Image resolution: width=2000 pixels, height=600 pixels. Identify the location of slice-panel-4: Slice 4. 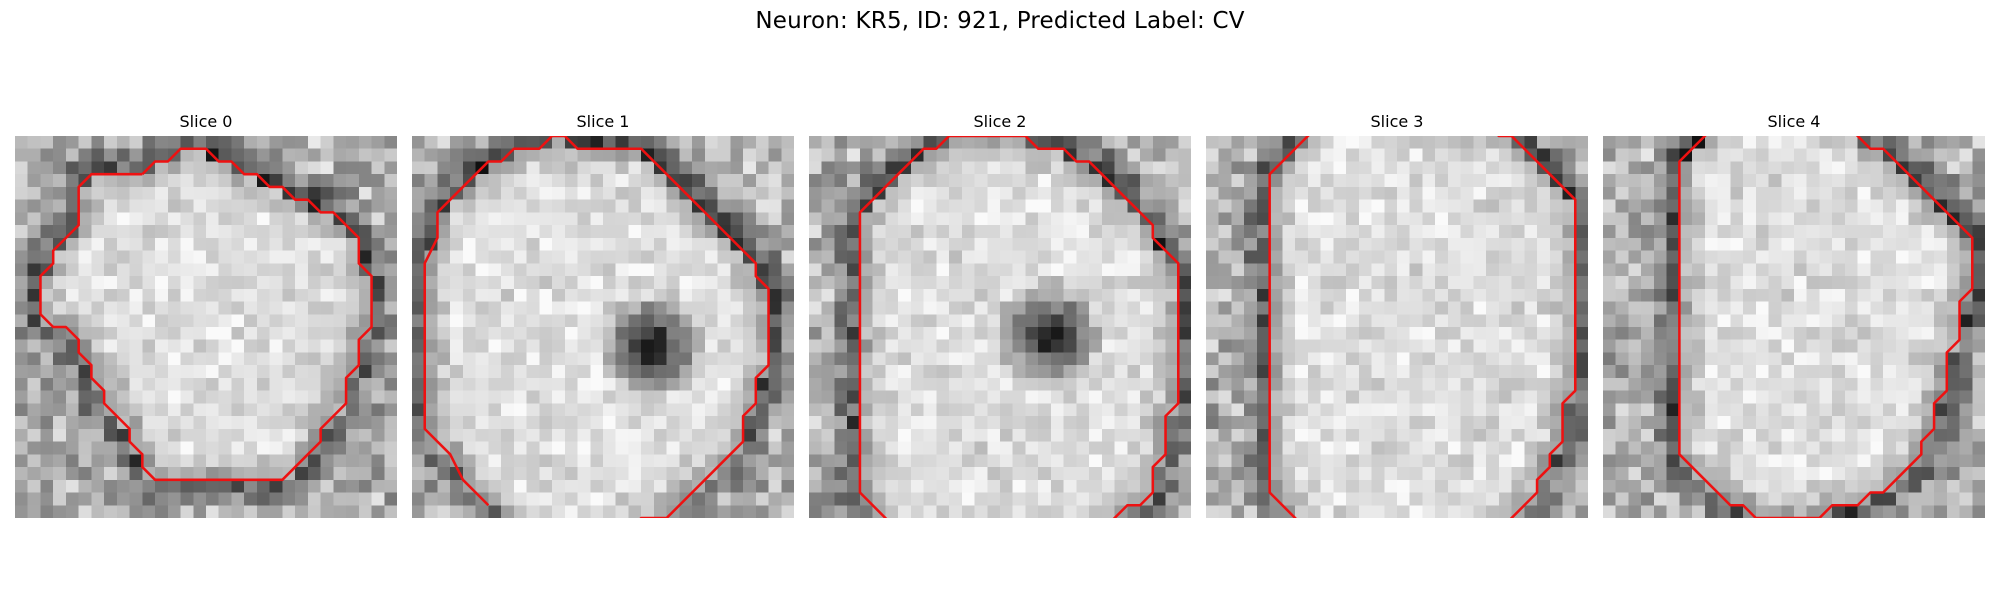
(1794, 314).